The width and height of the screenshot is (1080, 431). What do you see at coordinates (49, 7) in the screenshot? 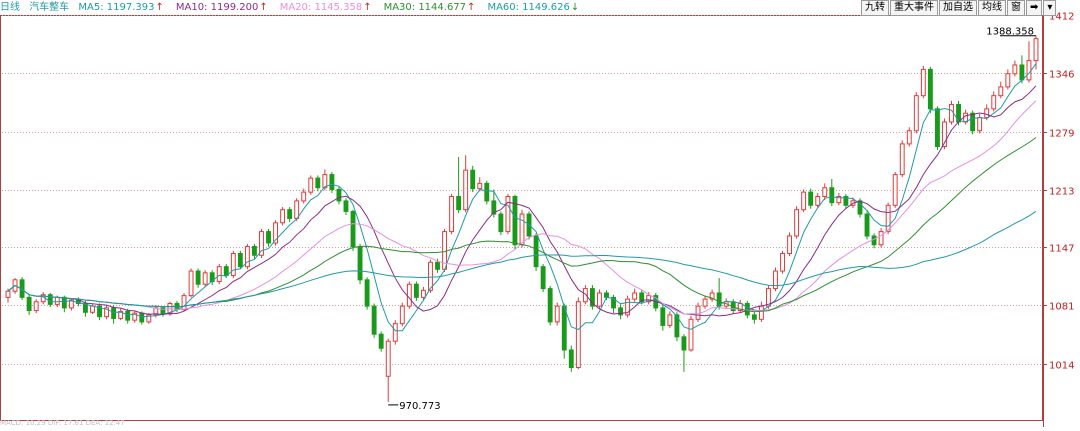
I see `index-name: 汽车整车` at bounding box center [49, 7].